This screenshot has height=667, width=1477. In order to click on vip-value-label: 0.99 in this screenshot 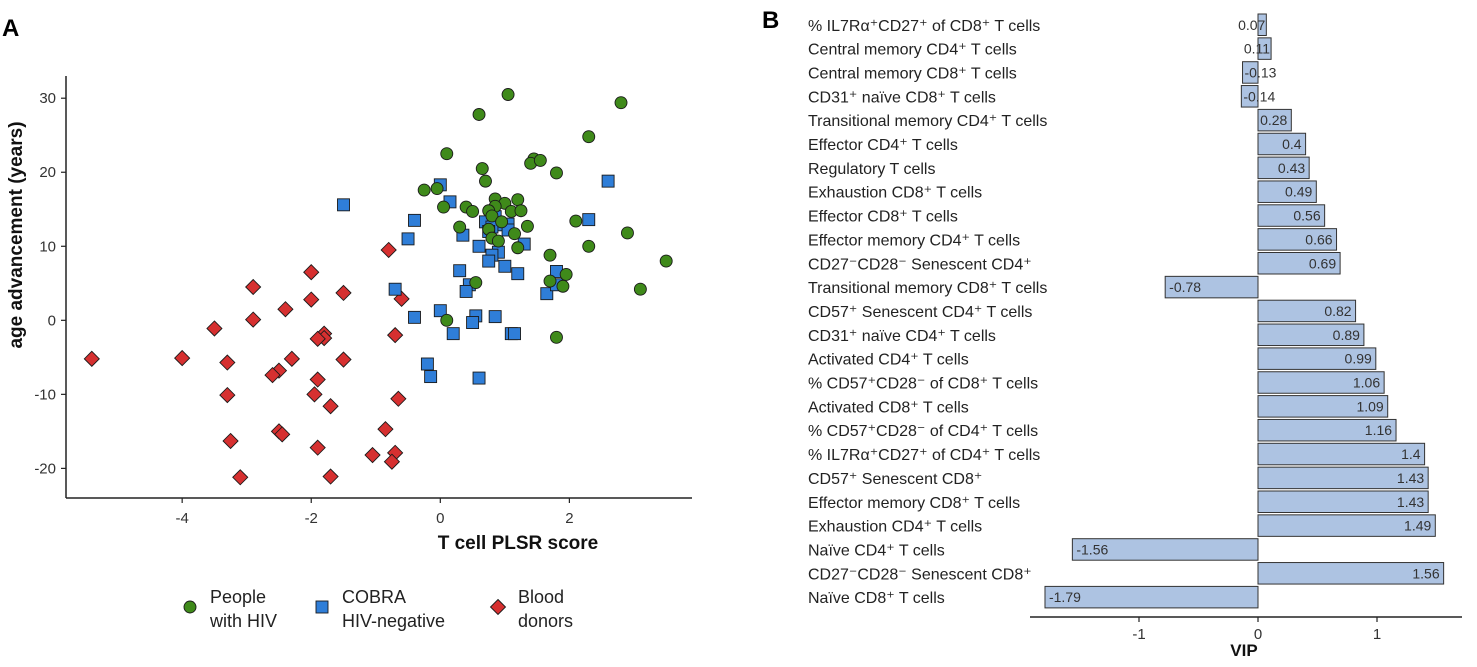, I will do `click(1358, 359)`.